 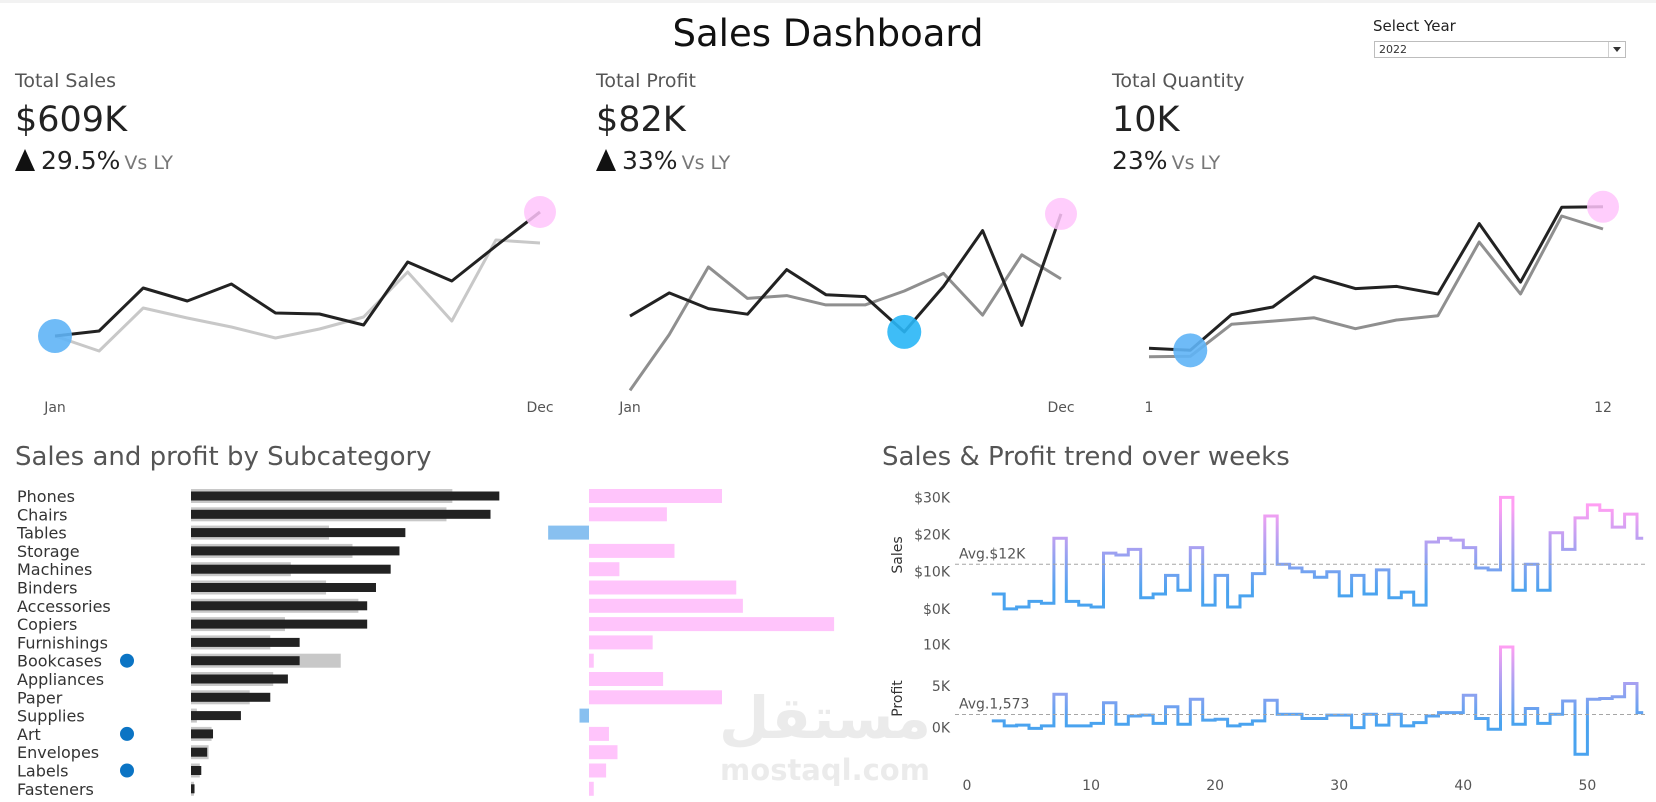 I want to click on subcategory-label: Bookcases, so click(x=59, y=661).